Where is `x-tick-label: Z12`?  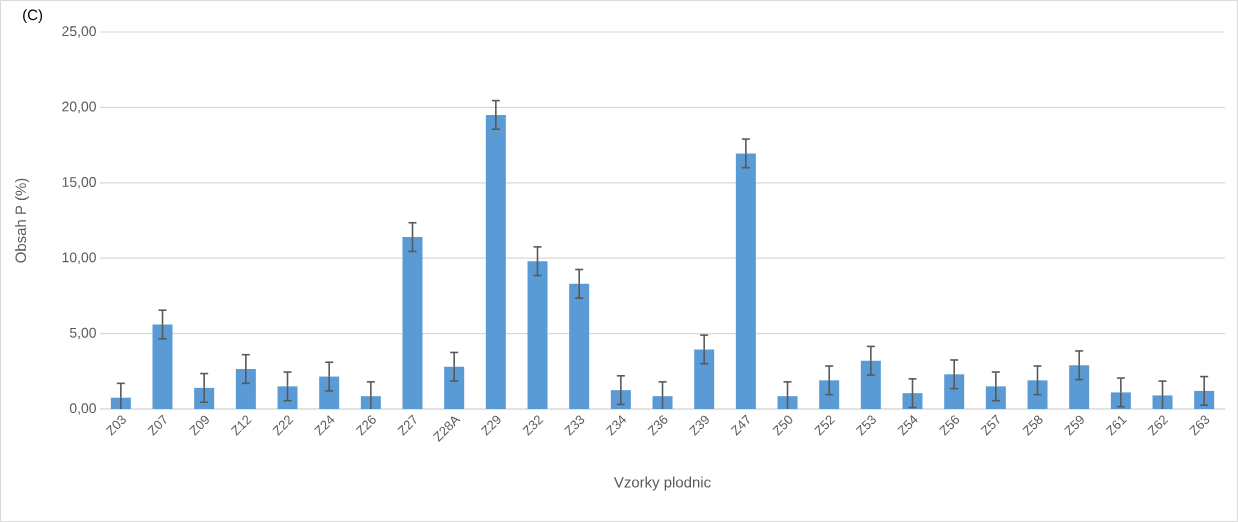 x-tick-label: Z12 is located at coordinates (241, 425).